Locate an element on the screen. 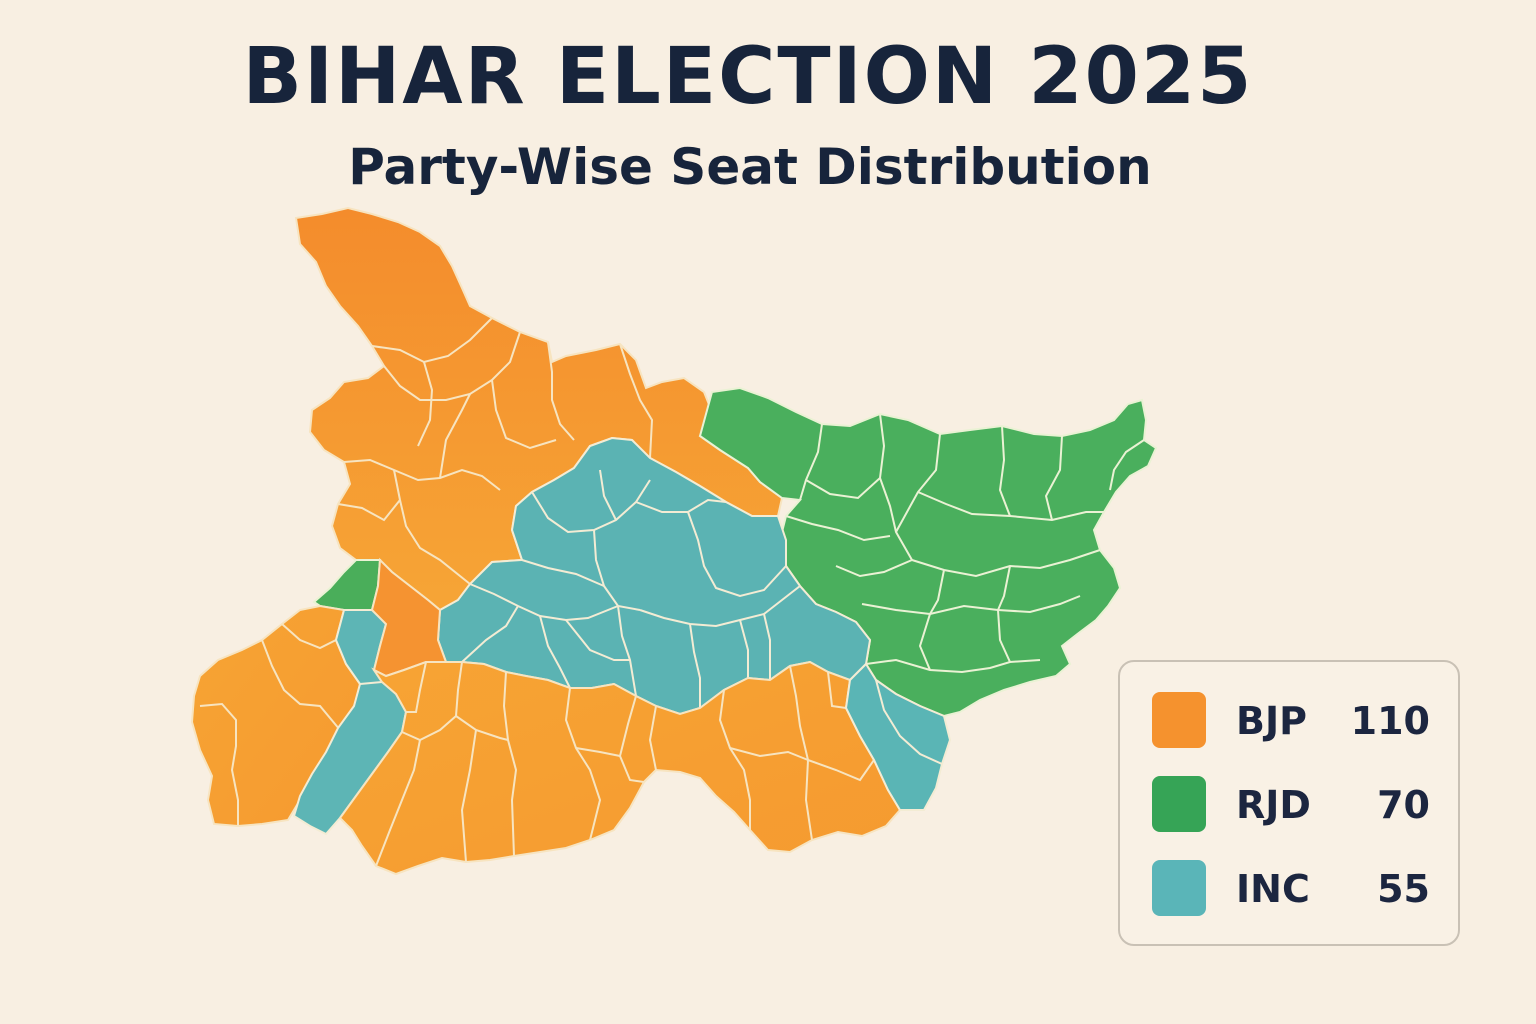 The width and height of the screenshot is (1536, 1024). region-inc-west-strip-boundary is located at coordinates (371, 683).